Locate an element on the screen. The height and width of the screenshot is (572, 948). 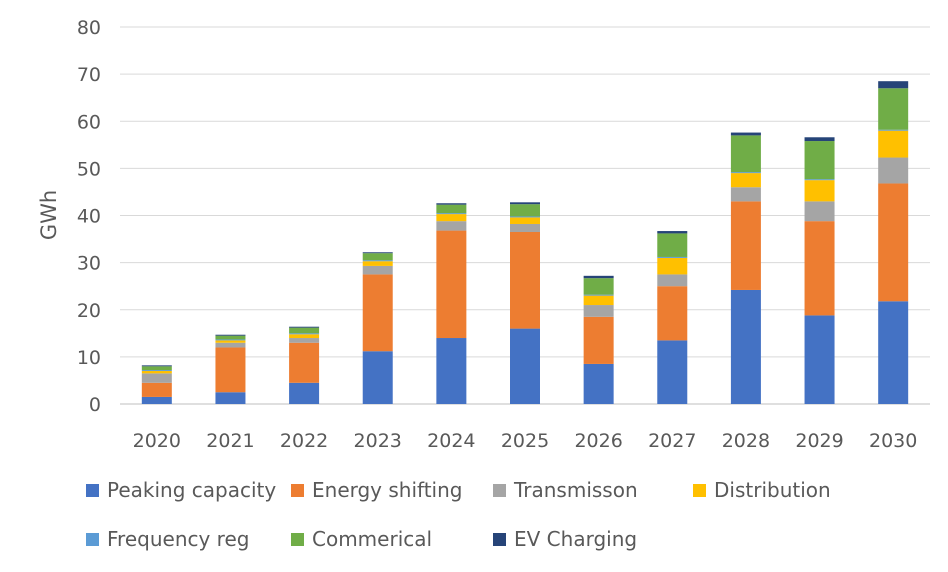
bar-segment-ev-charging-2021 is located at coordinates (230, 335).